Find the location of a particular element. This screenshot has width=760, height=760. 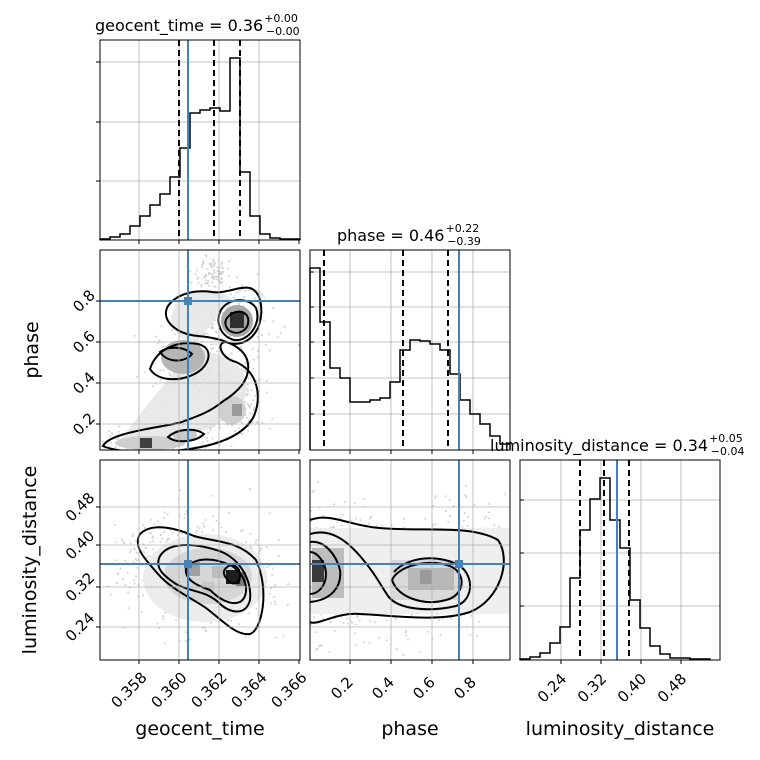

y-tick-label: 0.6 is located at coordinates (84, 342).